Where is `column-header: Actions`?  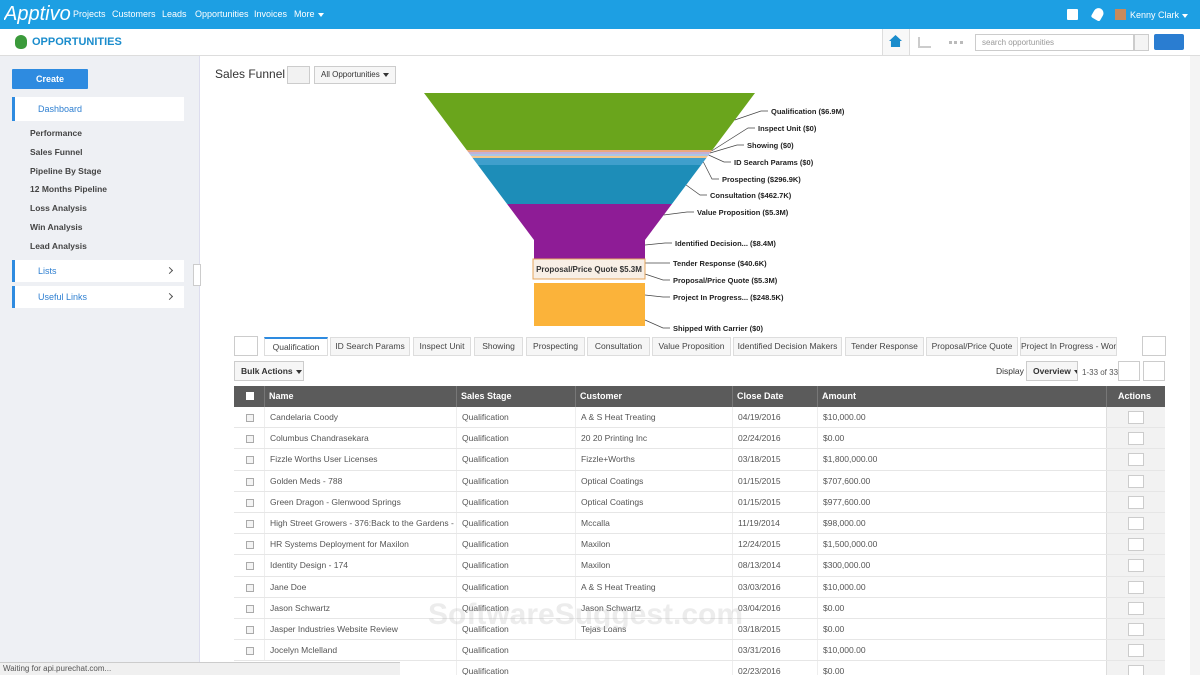
column-header: Actions is located at coordinates (1135, 396).